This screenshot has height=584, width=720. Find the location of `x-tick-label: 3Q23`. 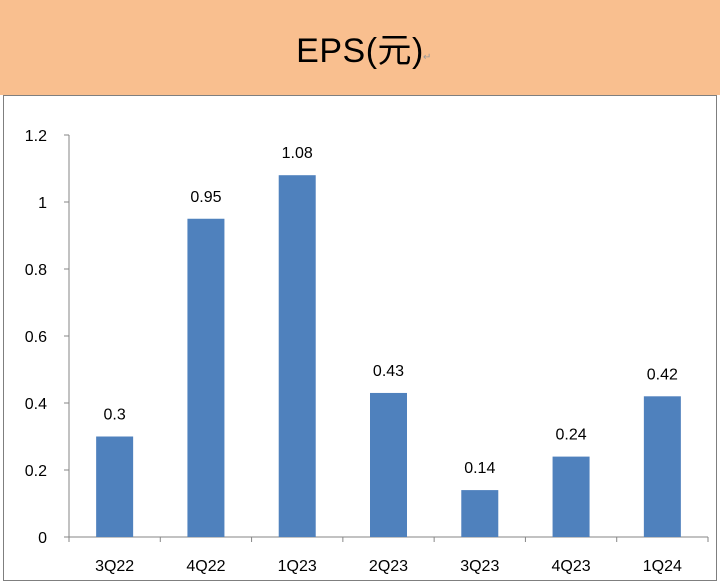

x-tick-label: 3Q23 is located at coordinates (479, 566).